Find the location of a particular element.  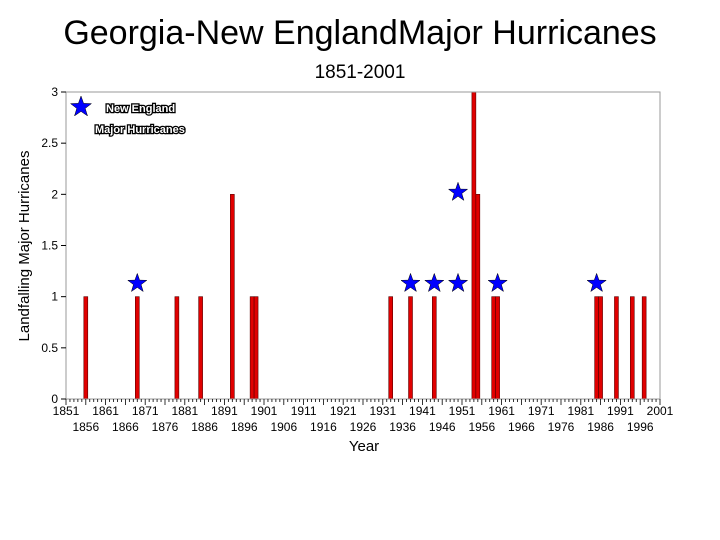

y-axis-label: Landfalling Major Hurricanes is located at coordinates (24, 246).